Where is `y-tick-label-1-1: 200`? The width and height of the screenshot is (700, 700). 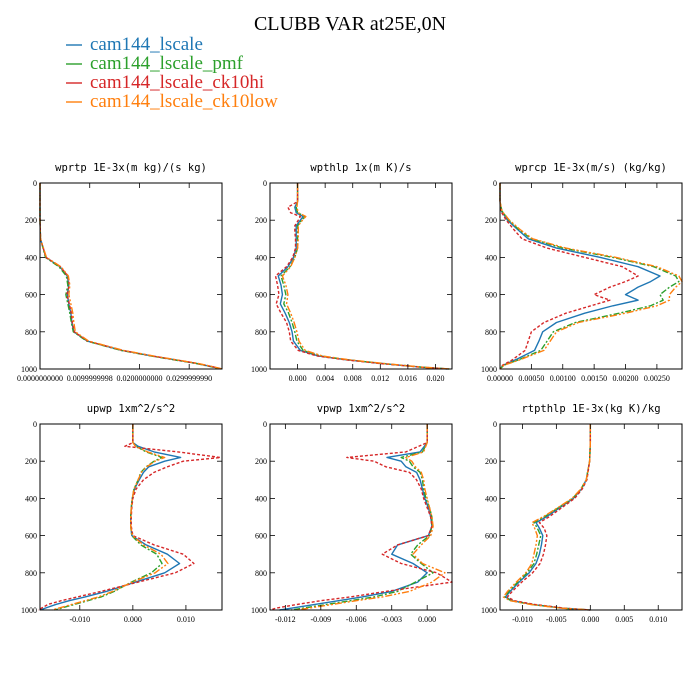
y-tick-label-1-1: 200 is located at coordinates (261, 220).